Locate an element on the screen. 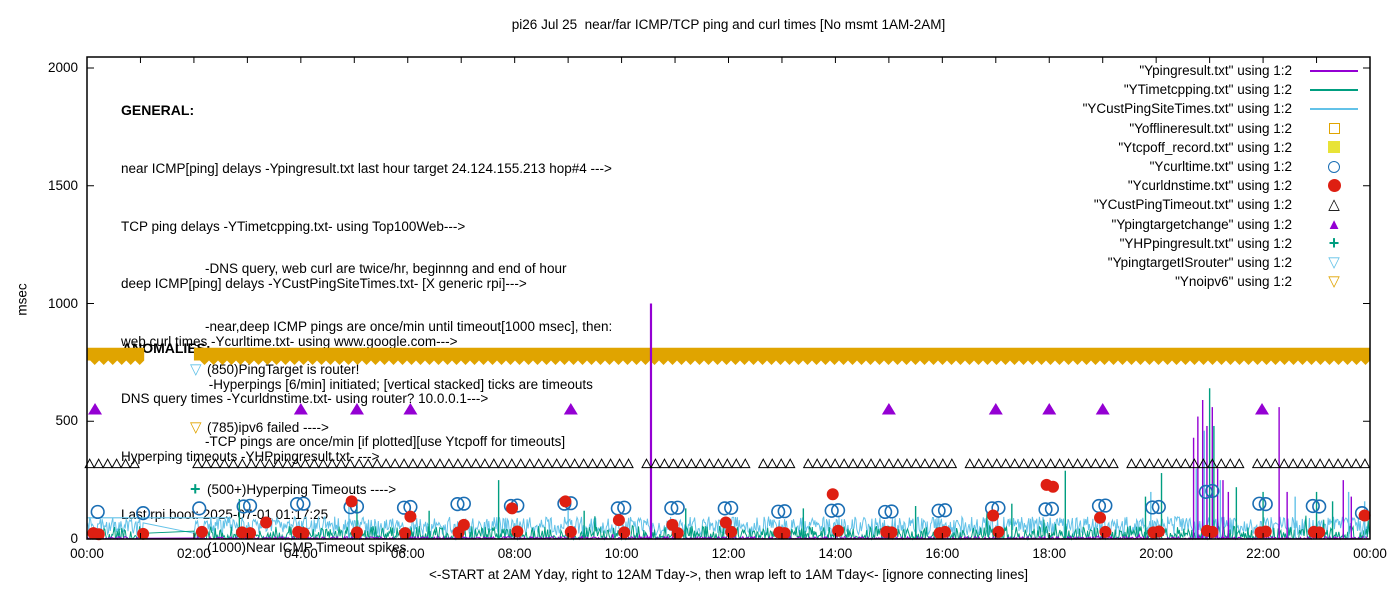 The width and height of the screenshot is (1400, 600). y-tick-label: 2000 is located at coordinates (62, 67).